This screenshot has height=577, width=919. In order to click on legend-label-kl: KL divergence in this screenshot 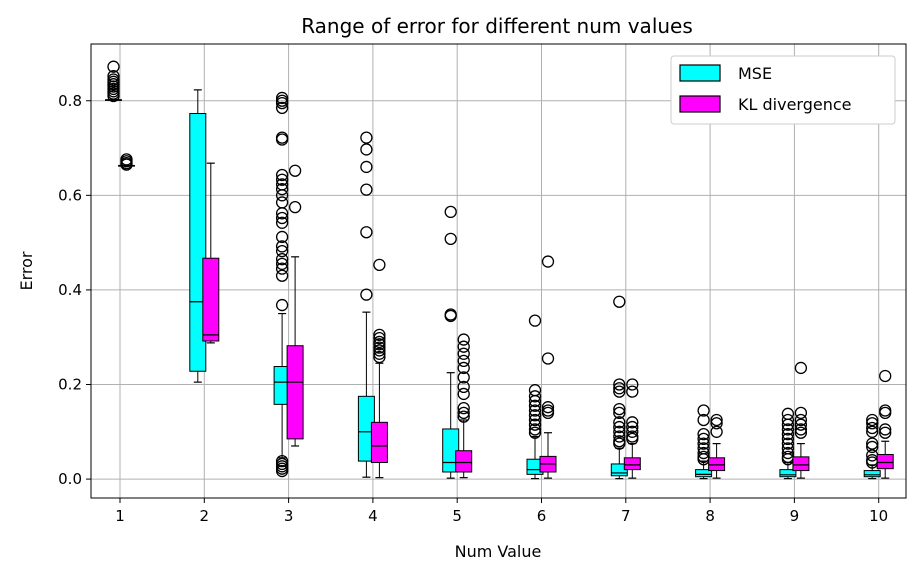, I will do `click(794, 104)`.